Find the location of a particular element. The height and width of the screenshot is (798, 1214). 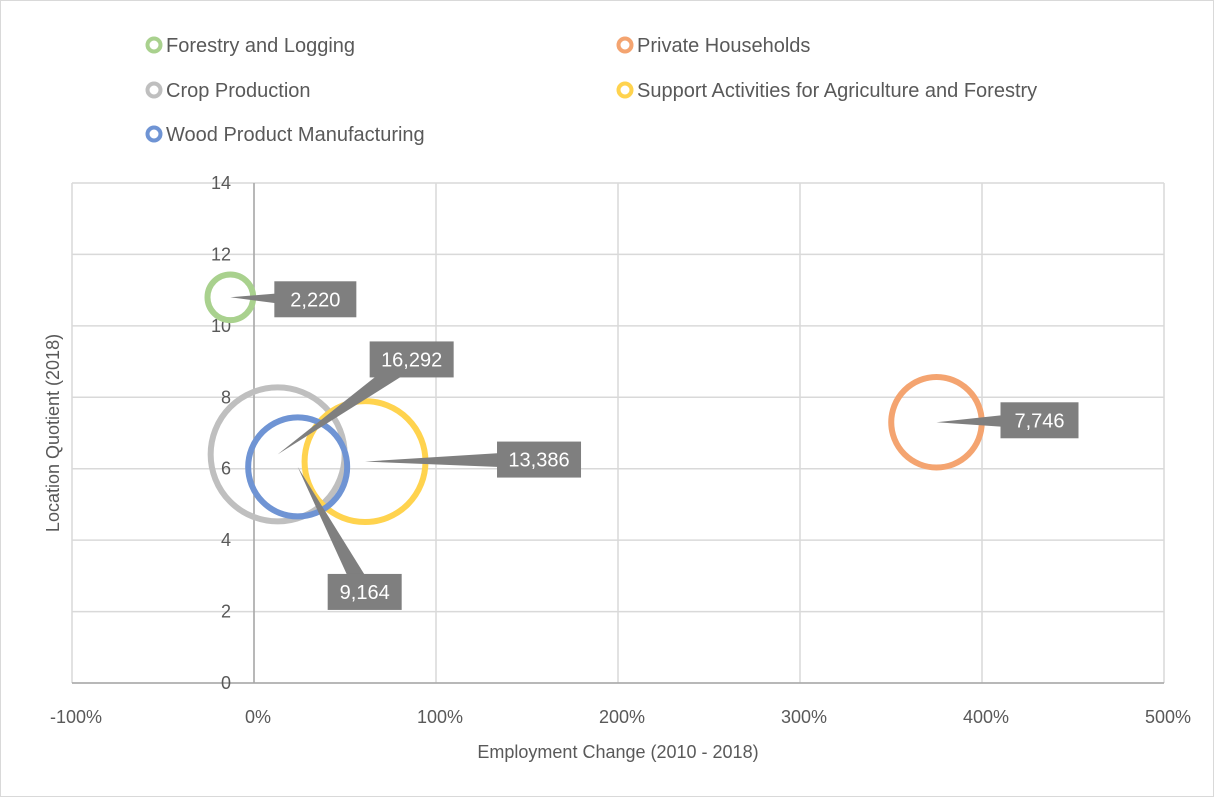

legend-item-forestry-and-logging: Forestry and Logging is located at coordinates (250, 46).